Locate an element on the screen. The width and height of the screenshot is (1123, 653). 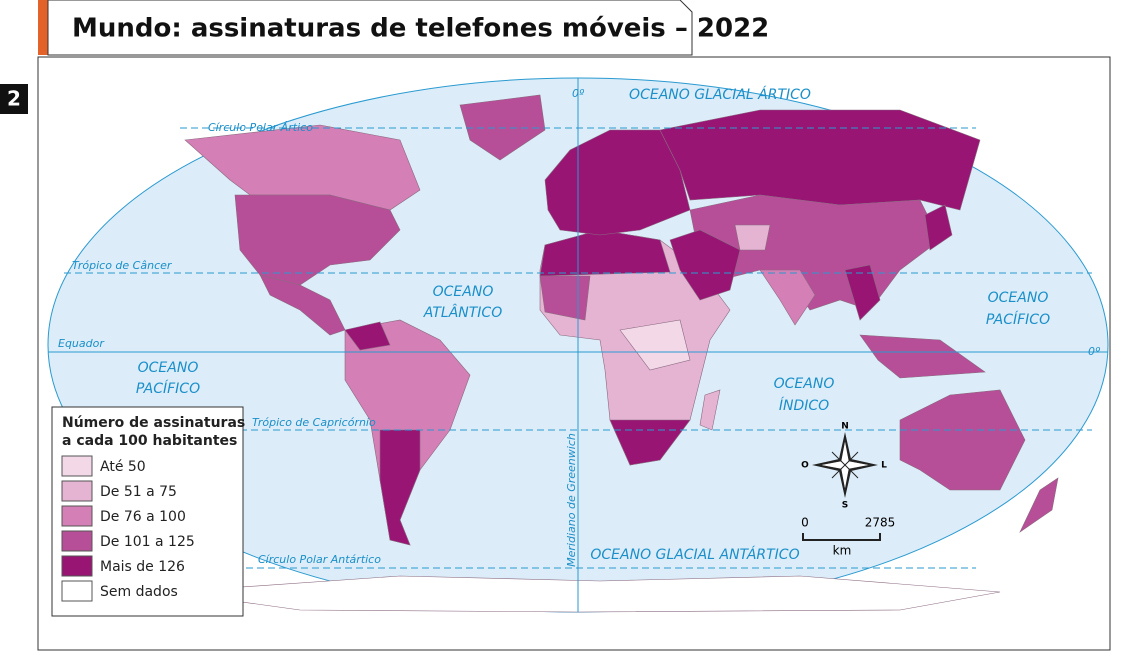
scale-label: km is located at coordinates (842, 551).